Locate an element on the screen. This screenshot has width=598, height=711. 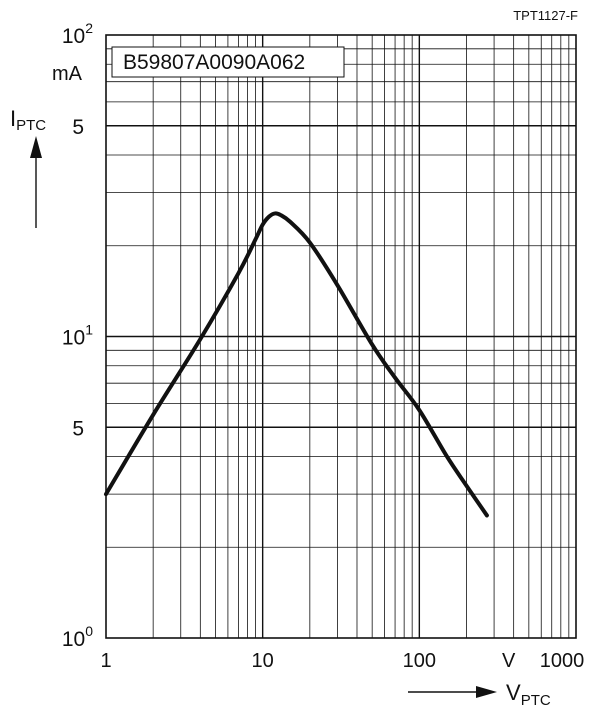
part-number-label: B59807A0090A062 is located at coordinates (214, 62).